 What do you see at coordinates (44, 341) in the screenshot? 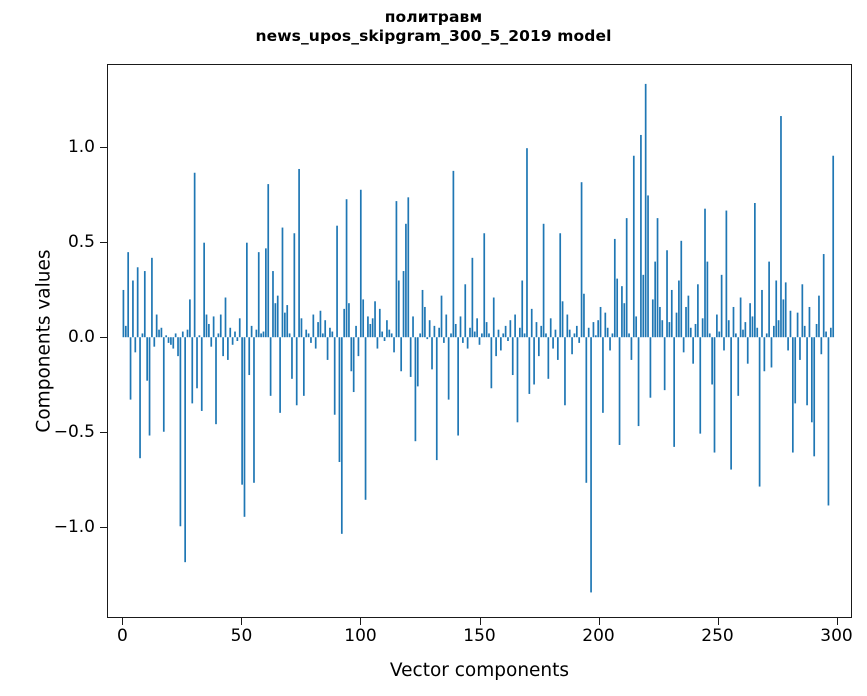
I see `y-axis-label: Components values` at bounding box center [44, 341].